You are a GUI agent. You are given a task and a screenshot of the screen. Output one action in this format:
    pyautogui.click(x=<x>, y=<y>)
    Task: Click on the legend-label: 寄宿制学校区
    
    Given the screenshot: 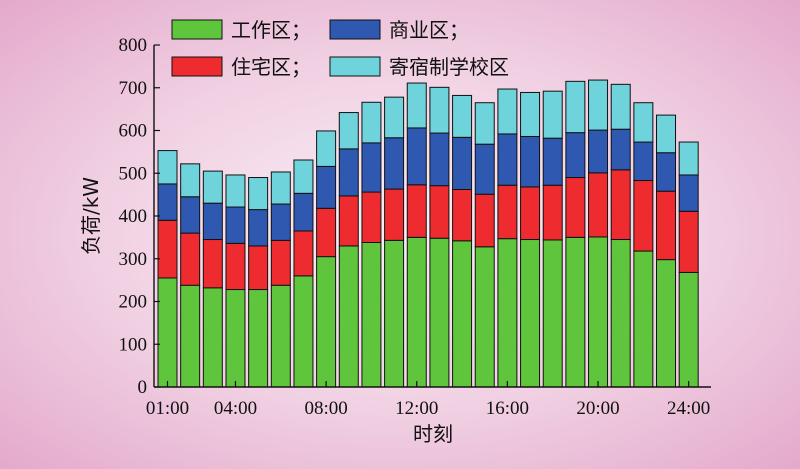 What is the action you would take?
    pyautogui.click(x=449, y=67)
    